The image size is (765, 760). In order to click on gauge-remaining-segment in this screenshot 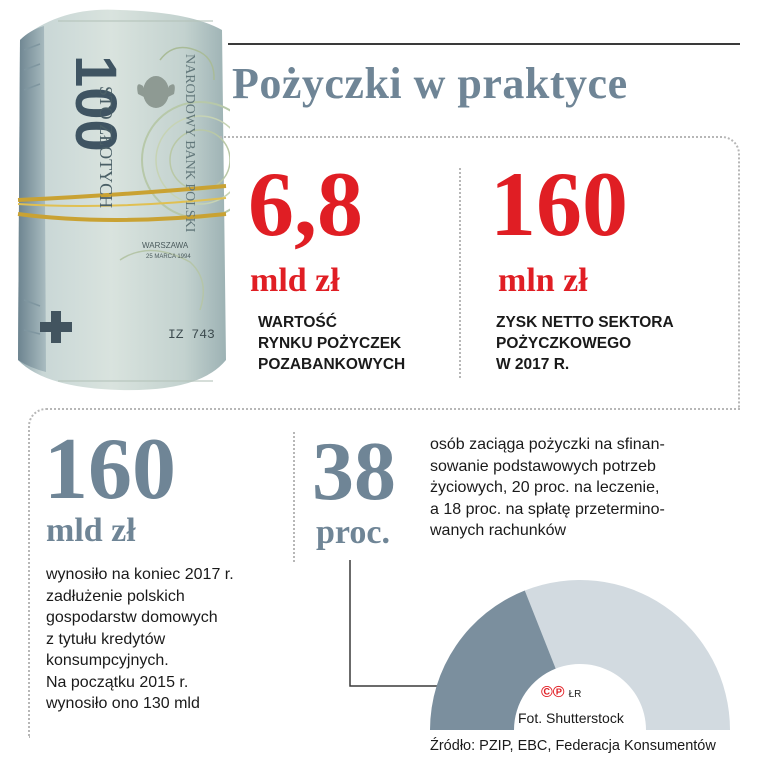, I will do `click(627, 655)`.